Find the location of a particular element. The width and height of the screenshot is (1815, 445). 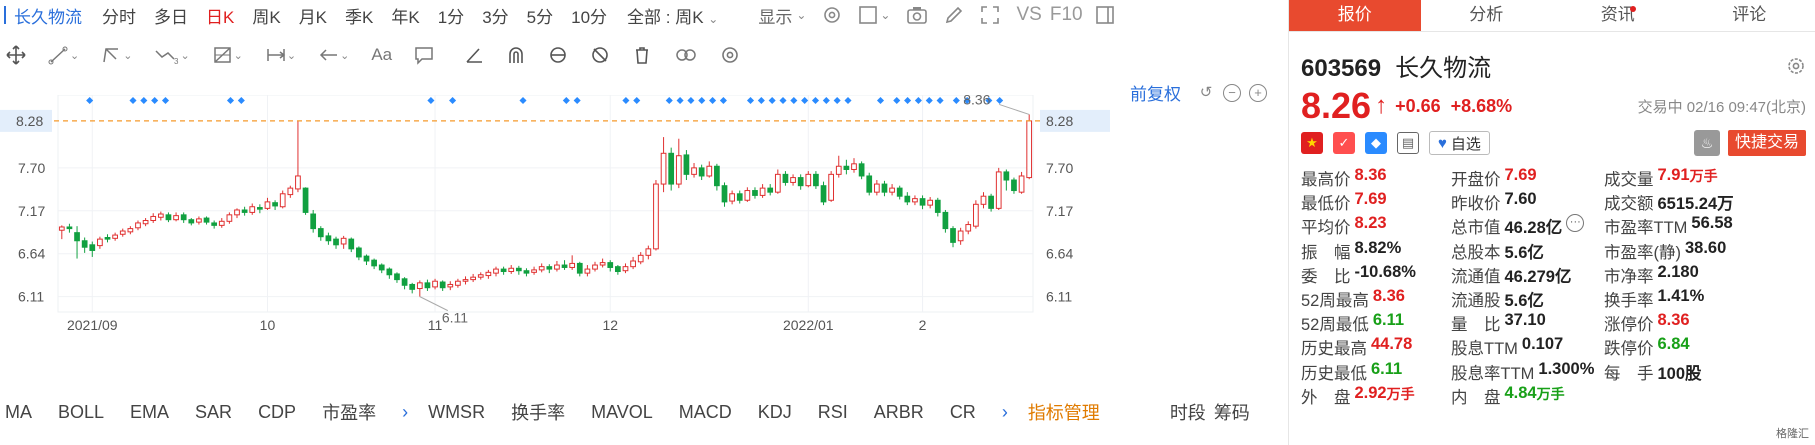

trash-icon is located at coordinates (642, 55).